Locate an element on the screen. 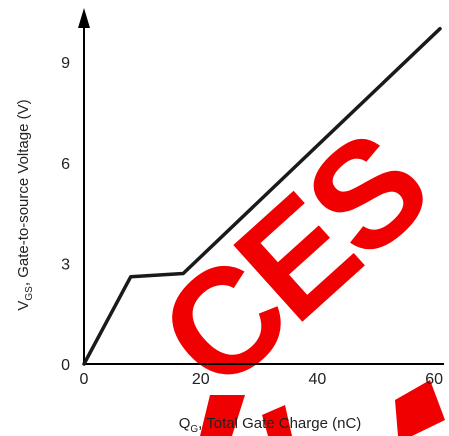 This screenshot has height=436, width=449. x-axis-title: QG, Total Gate Charge (nC) is located at coordinates (270, 425).